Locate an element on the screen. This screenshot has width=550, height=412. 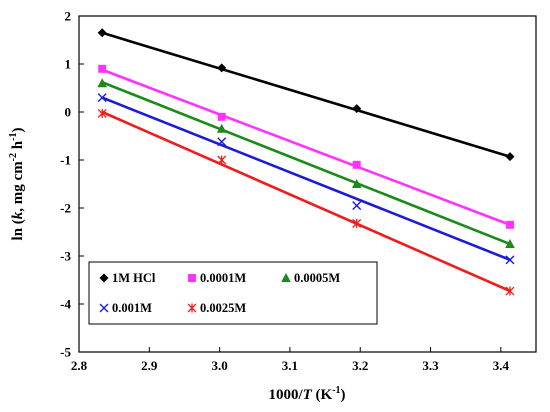
legend-item-0.001m: 0.001M is located at coordinates (125, 308).